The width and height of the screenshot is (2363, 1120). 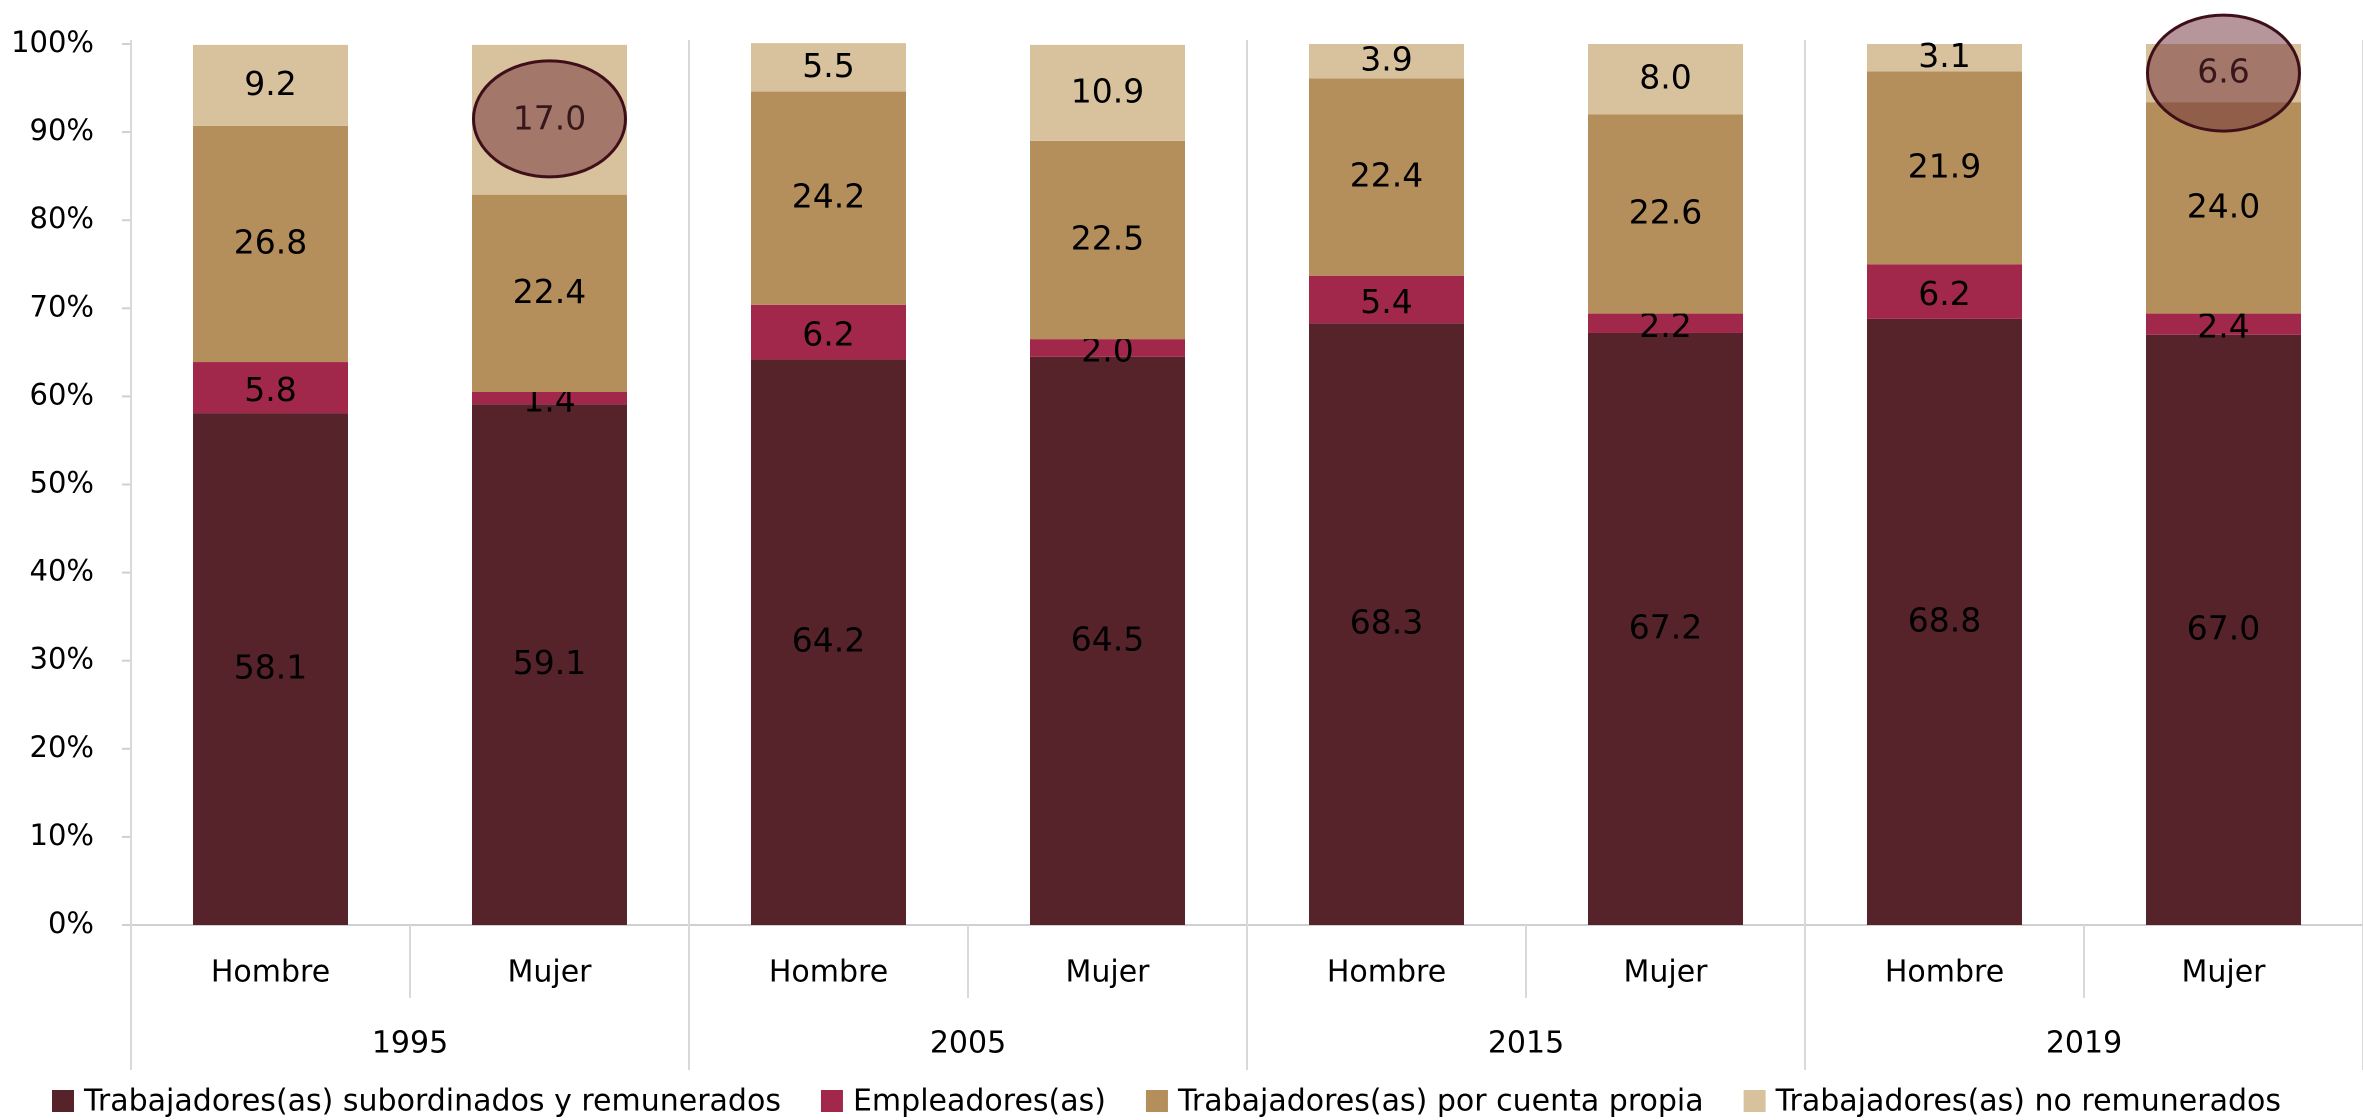 I want to click on value-label: 22.6, so click(x=1665, y=212).